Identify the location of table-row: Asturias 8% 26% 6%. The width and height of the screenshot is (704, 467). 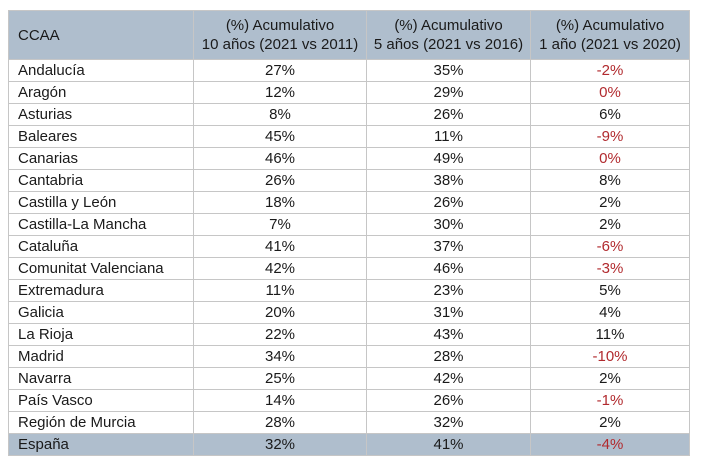
(349, 114).